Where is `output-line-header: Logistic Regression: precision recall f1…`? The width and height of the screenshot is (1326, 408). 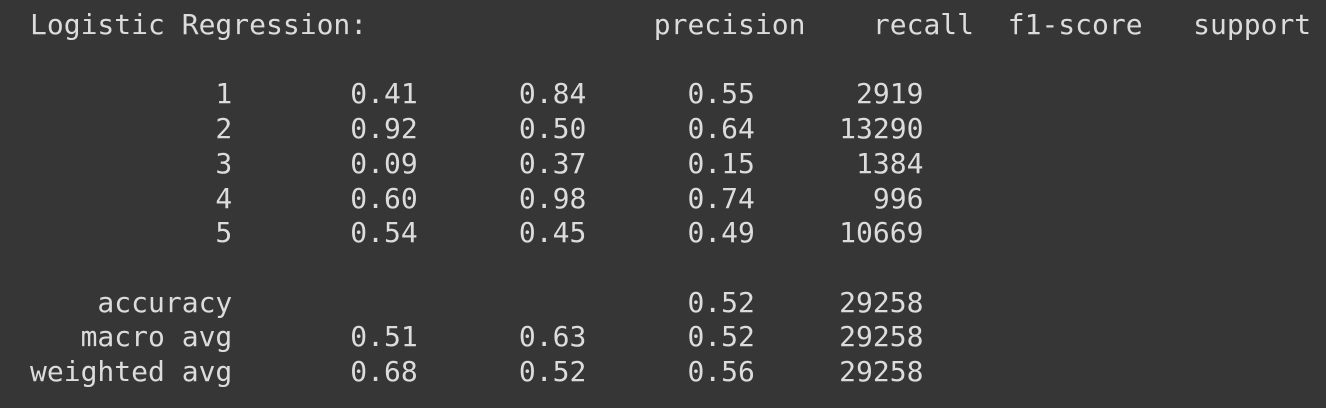
output-line-header: Logistic Regression: precision recall f1… is located at coordinates (671, 24).